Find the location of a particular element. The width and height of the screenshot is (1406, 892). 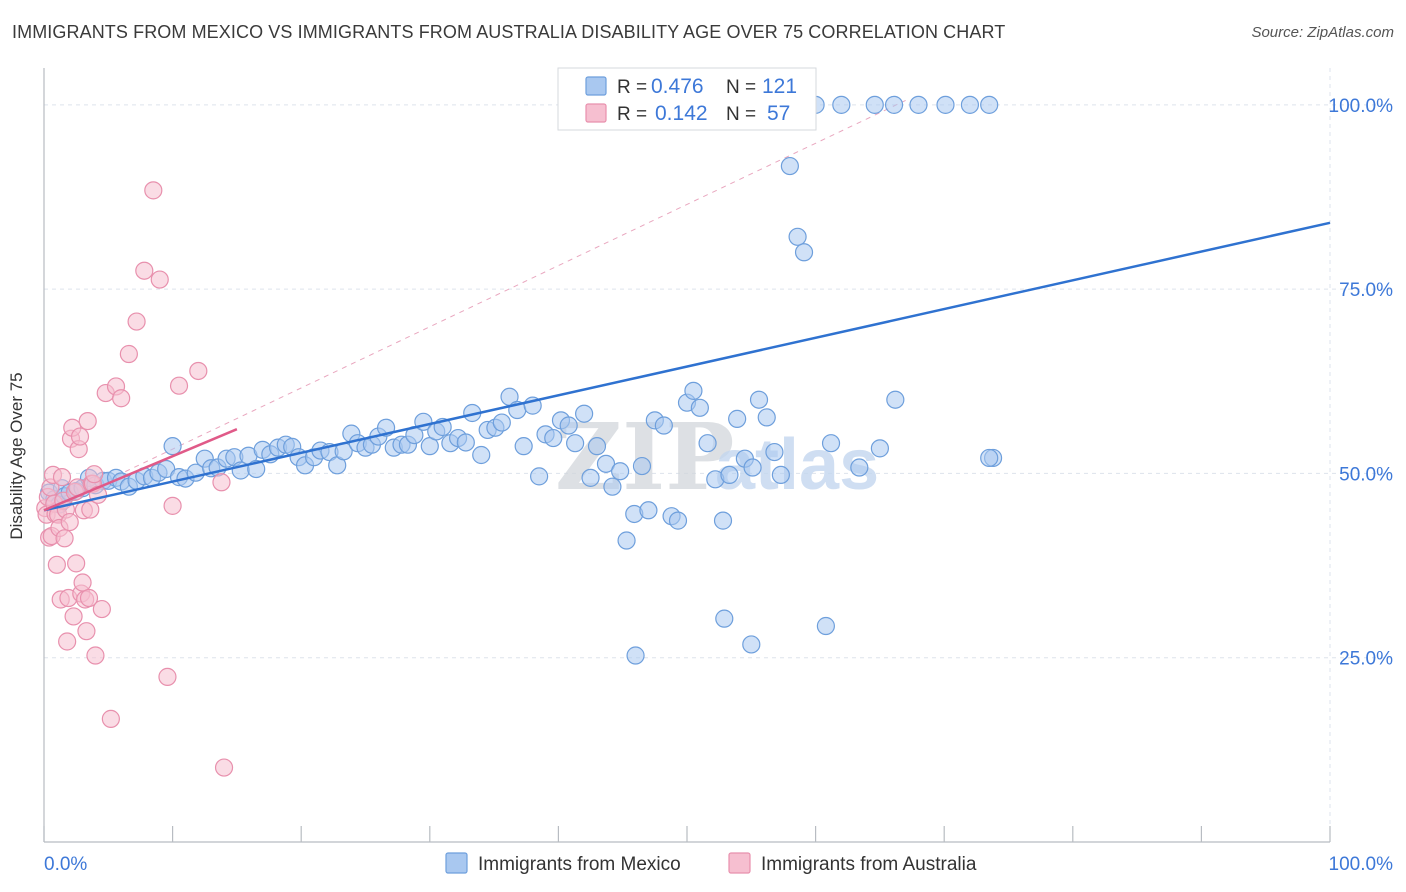

legend-swatch-australia is located at coordinates (596, 113).